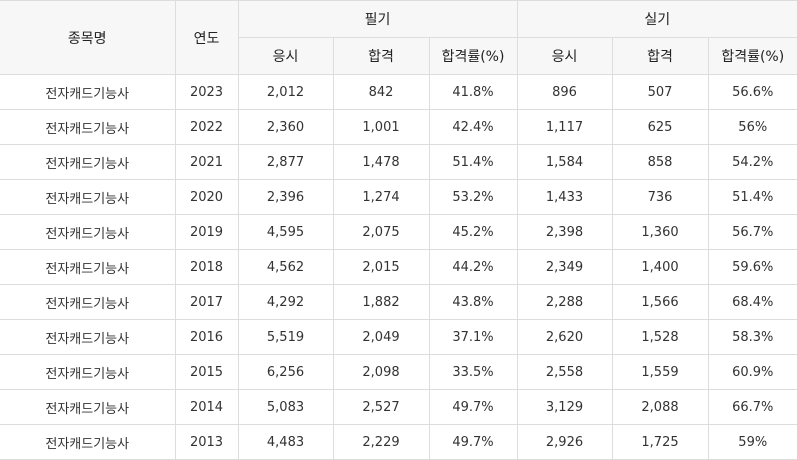 Image resolution: width=797 pixels, height=460 pixels. What do you see at coordinates (660, 407) in the screenshot?
I see `cell-practical-passed: 2,088` at bounding box center [660, 407].